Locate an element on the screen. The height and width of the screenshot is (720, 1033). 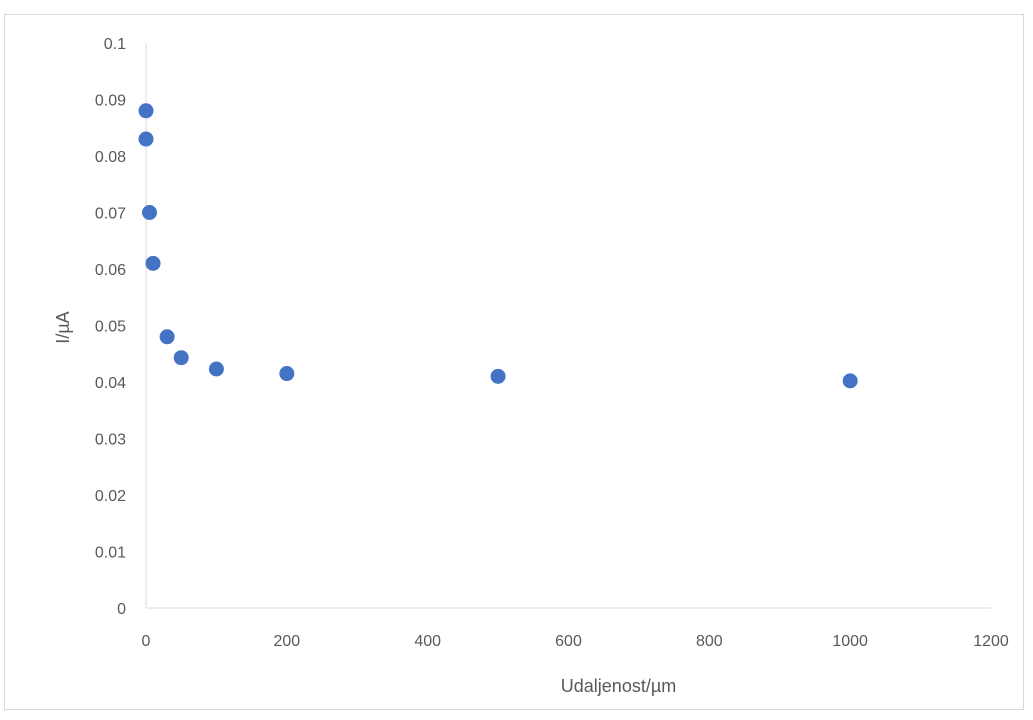
x-tick-label: 200 is located at coordinates (286, 641).